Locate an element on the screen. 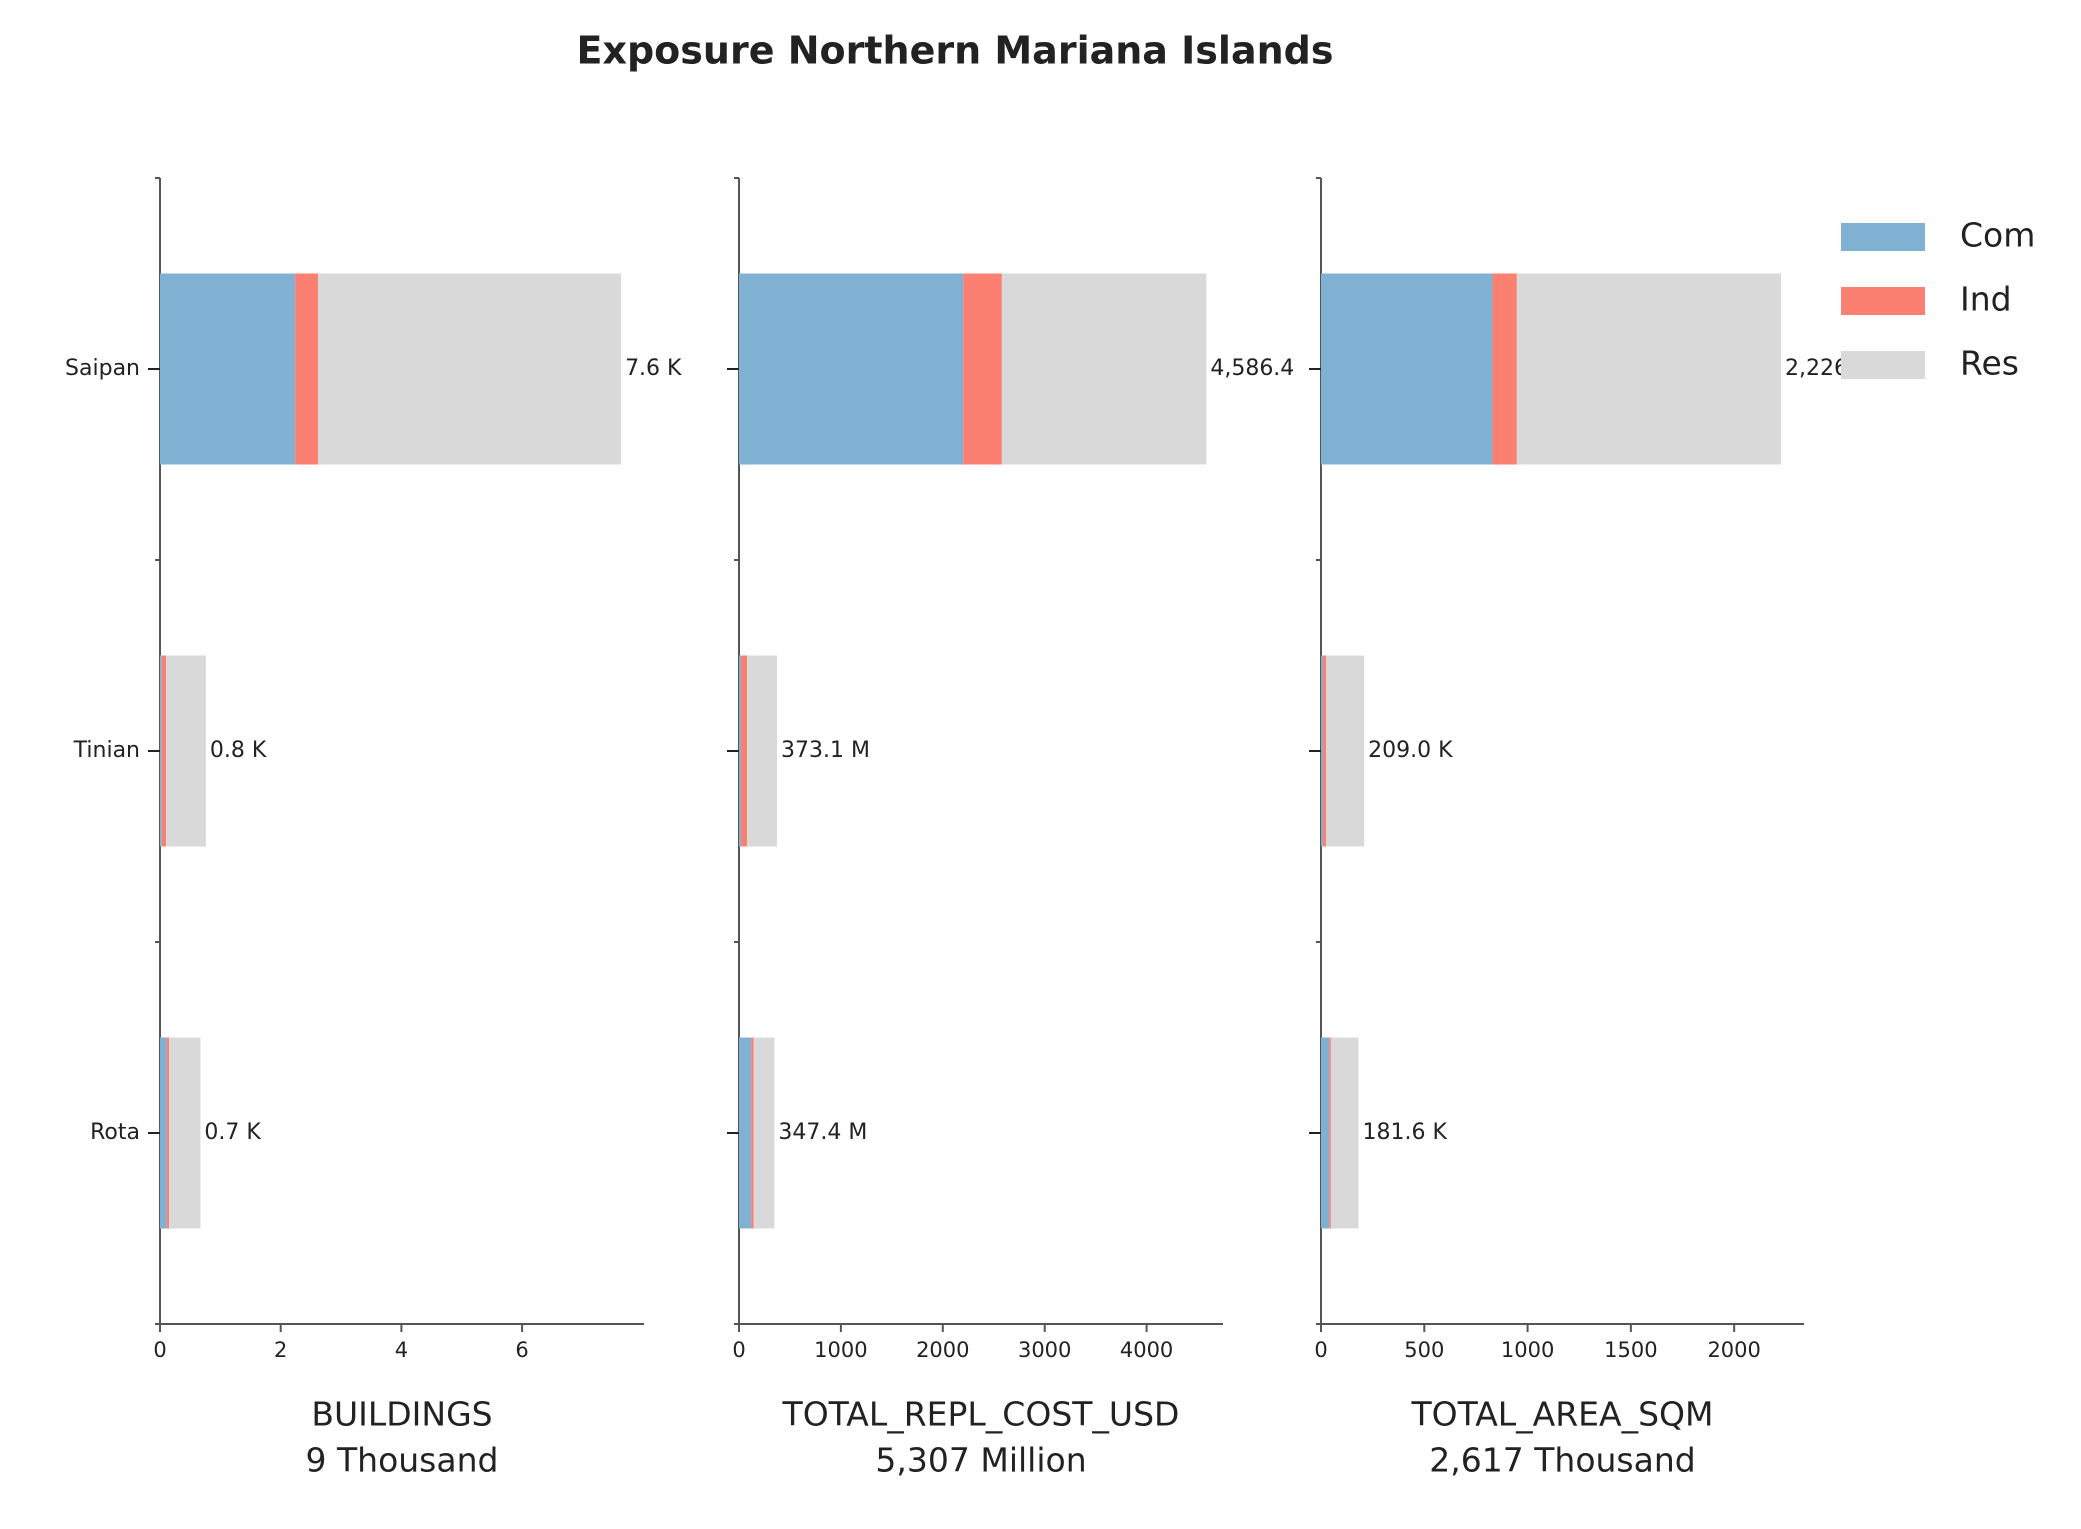 This screenshot has width=2081, height=1529. value-label: 0.8 K is located at coordinates (238, 750).